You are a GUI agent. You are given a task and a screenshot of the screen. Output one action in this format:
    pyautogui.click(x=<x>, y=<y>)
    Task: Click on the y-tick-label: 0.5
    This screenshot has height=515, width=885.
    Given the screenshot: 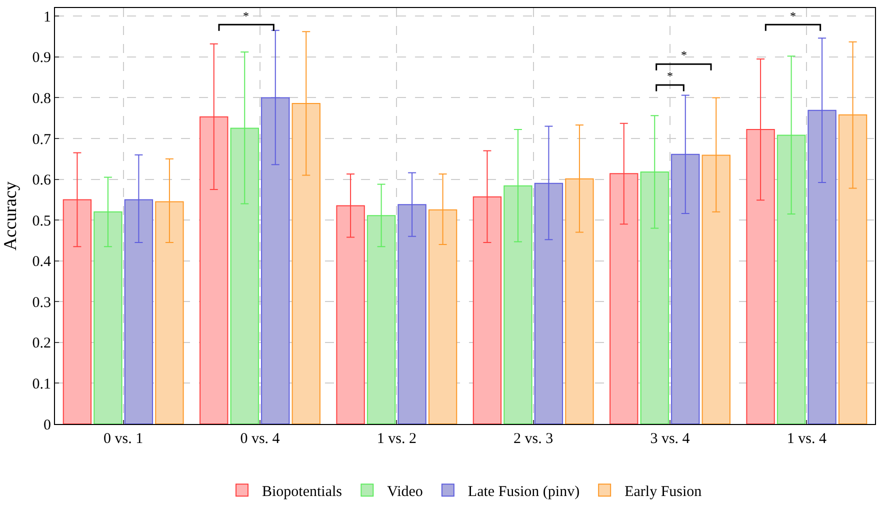 What is the action you would take?
    pyautogui.click(x=41, y=221)
    